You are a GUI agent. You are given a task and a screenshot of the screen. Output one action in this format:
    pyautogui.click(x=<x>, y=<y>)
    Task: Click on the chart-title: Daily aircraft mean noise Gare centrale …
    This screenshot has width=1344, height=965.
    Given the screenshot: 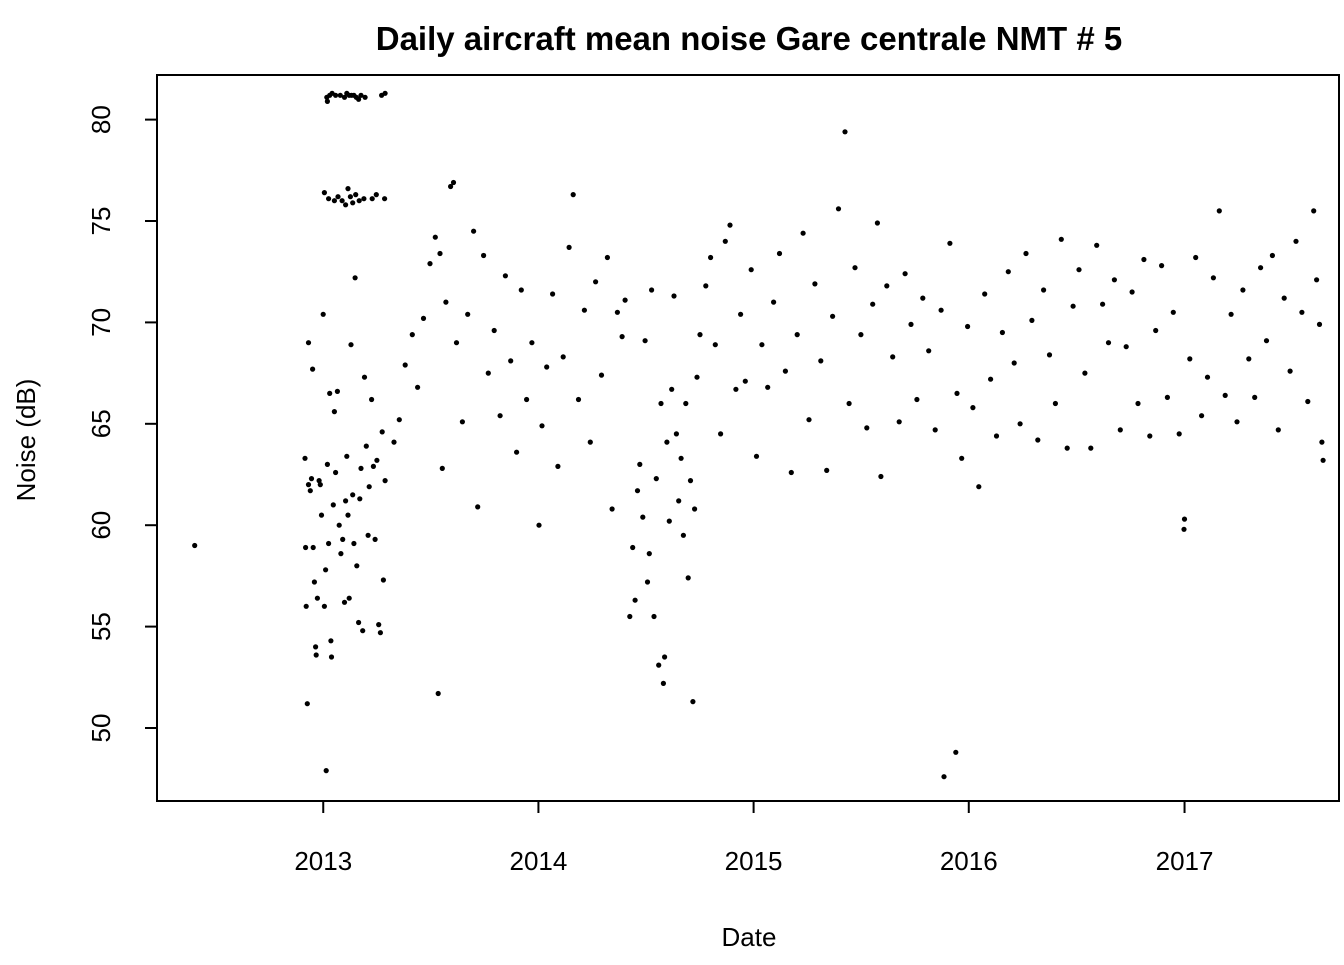 What is the action you would take?
    pyautogui.click(x=749, y=38)
    